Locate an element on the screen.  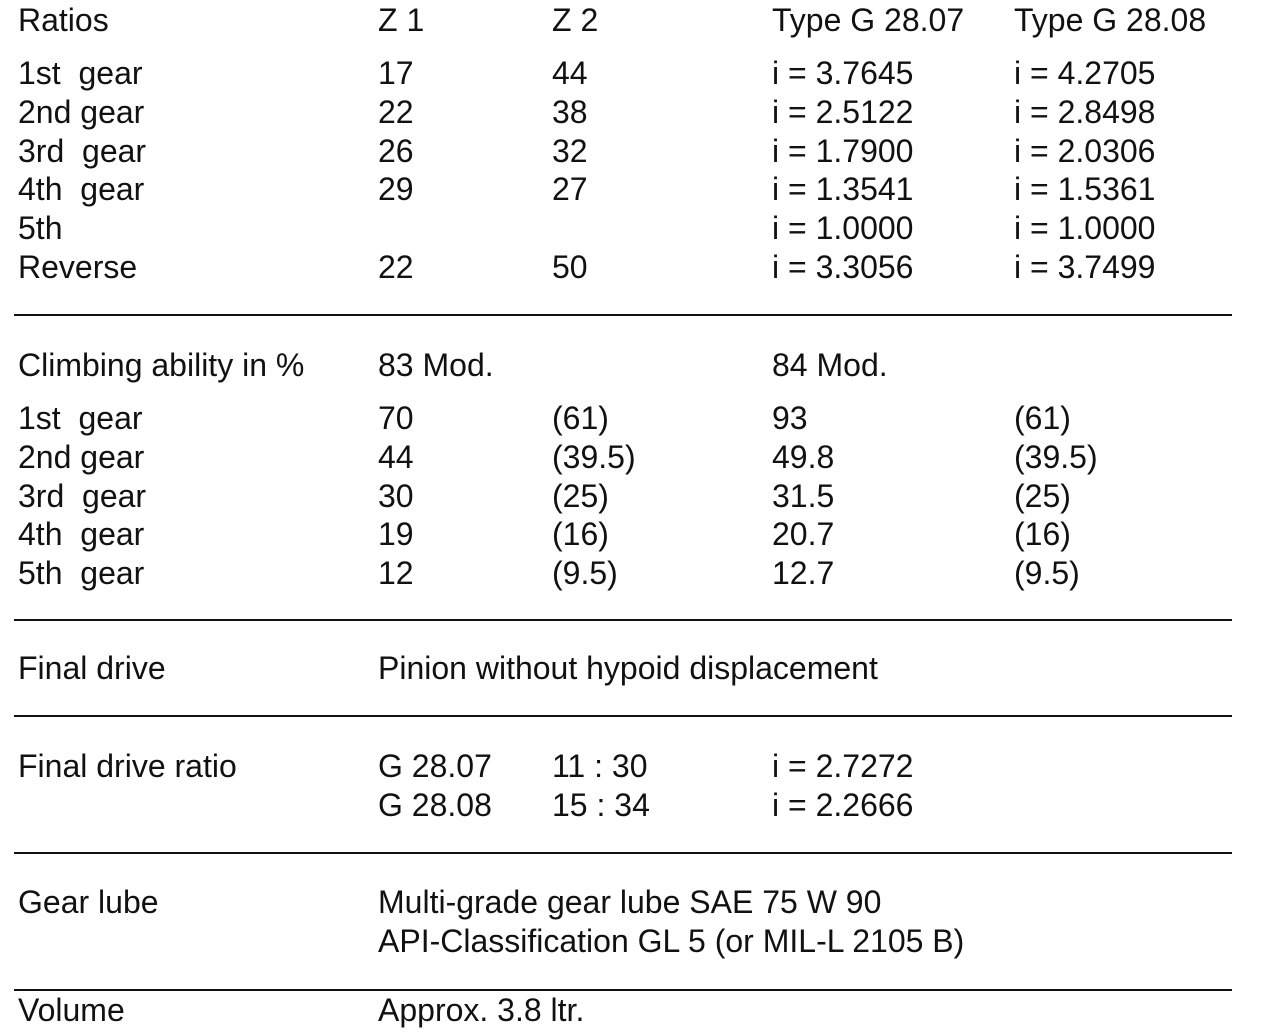
row-label: Gear lube is located at coordinates (88, 902).